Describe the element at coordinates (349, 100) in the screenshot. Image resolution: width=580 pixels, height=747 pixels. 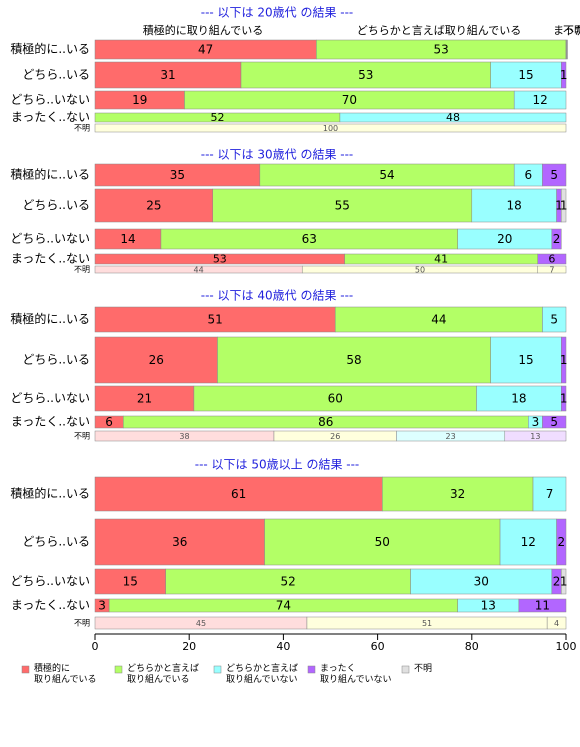
I see `data-label: 70` at that location.